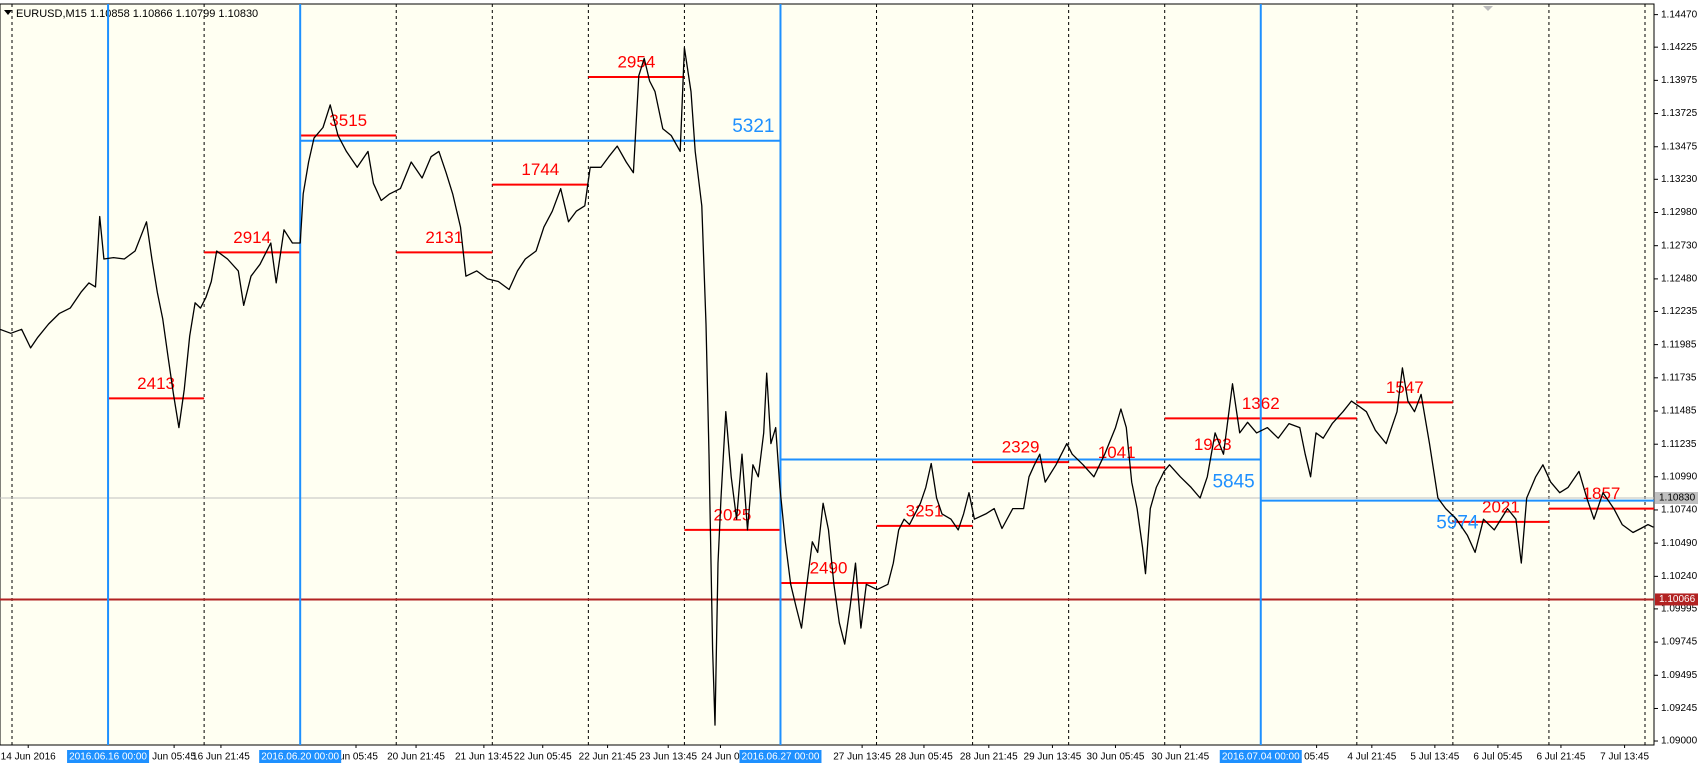 The image size is (1698, 768). Describe the element at coordinates (1679, 146) in the screenshot. I see `y-tick-label: 1.13475` at that location.